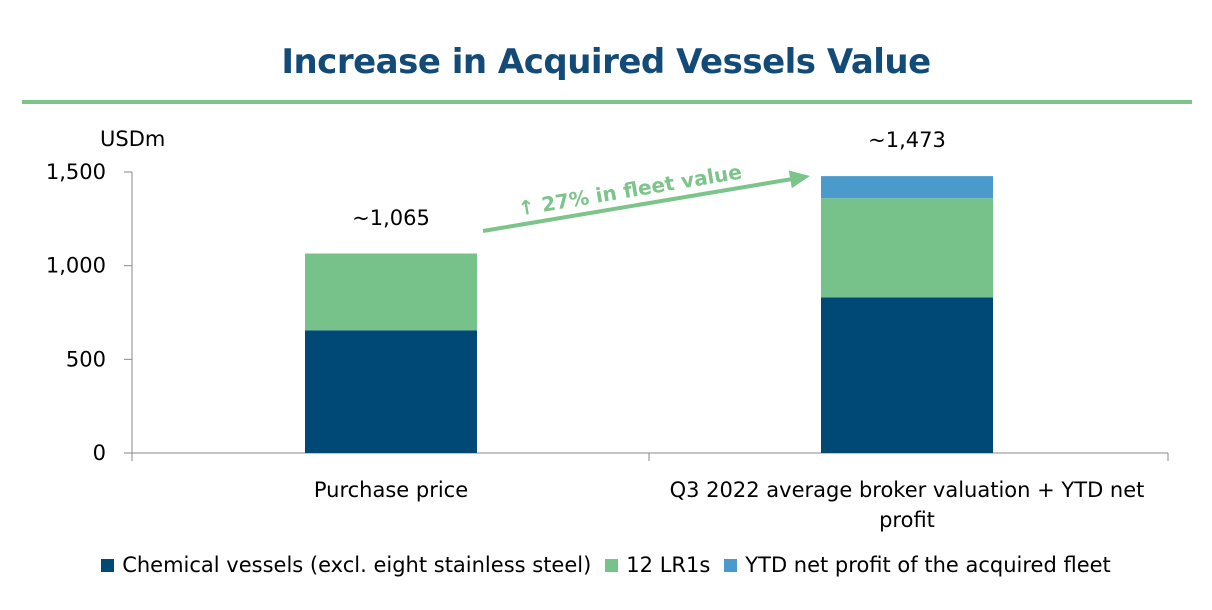  I want to click on legend-label: 12 LR1s, so click(668, 565).